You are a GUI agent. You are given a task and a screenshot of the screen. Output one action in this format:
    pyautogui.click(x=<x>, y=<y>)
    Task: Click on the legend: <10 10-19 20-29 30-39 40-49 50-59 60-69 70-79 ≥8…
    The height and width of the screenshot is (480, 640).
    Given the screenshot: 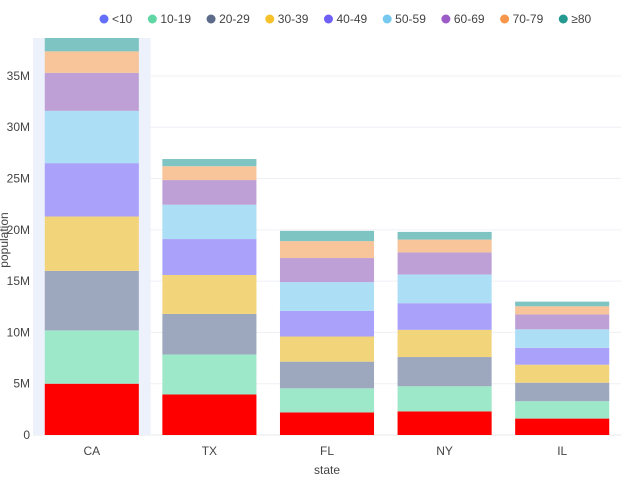 What is the action you would take?
    pyautogui.click(x=345, y=19)
    